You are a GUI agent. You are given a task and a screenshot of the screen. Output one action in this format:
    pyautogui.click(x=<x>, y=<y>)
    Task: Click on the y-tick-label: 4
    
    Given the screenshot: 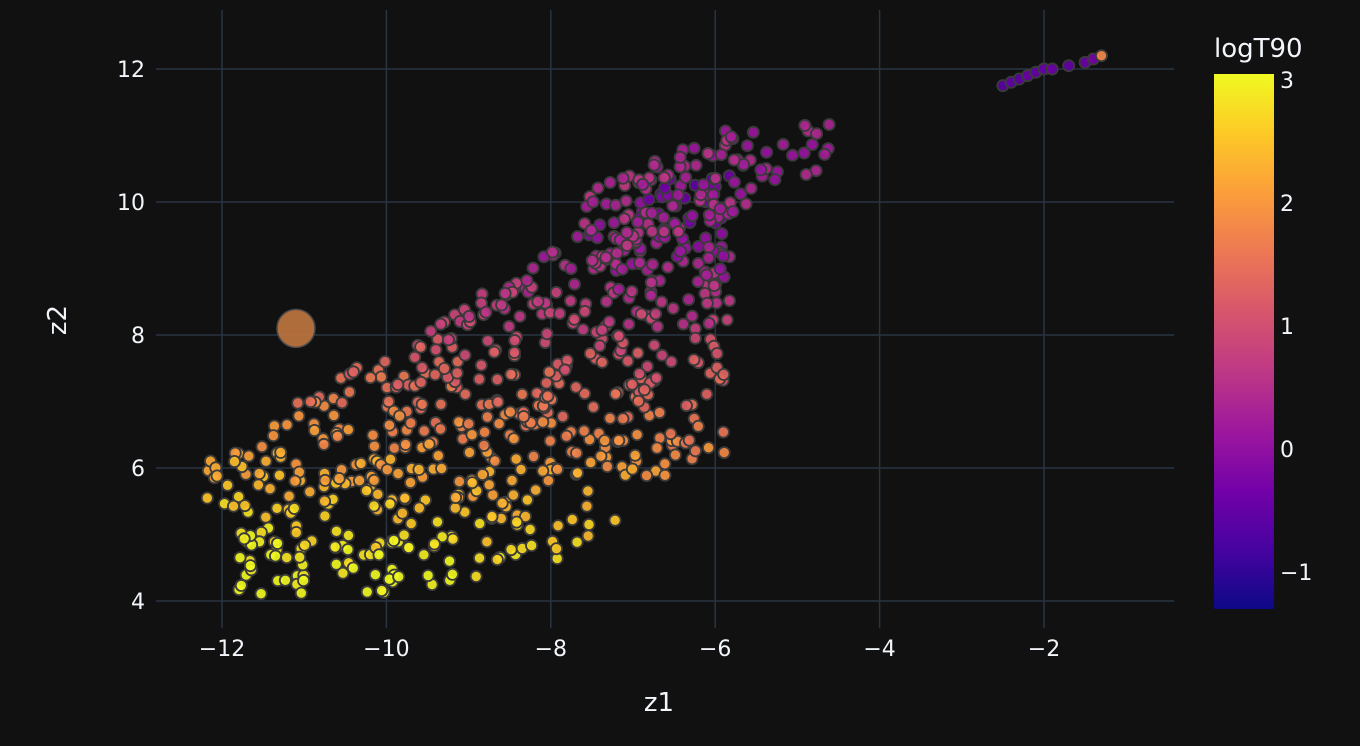 What is the action you would take?
    pyautogui.click(x=138, y=602)
    